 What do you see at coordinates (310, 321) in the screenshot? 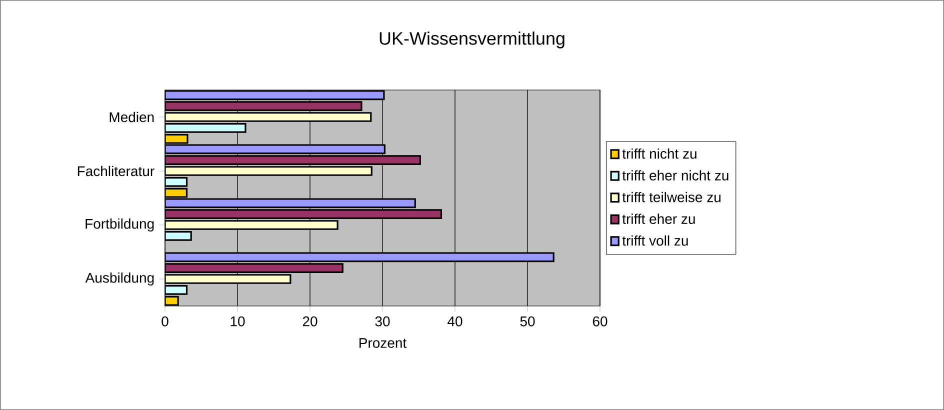
I see `x-tick-label: 20` at bounding box center [310, 321].